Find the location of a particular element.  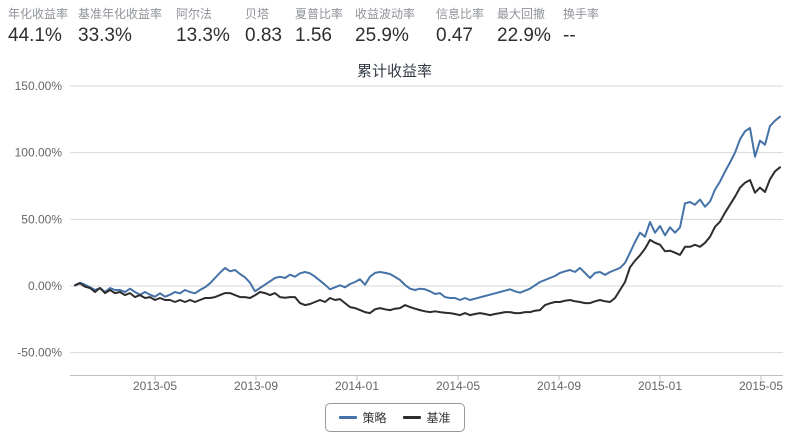

stat-beta: 贝塔 0.83 is located at coordinates (270, 27).